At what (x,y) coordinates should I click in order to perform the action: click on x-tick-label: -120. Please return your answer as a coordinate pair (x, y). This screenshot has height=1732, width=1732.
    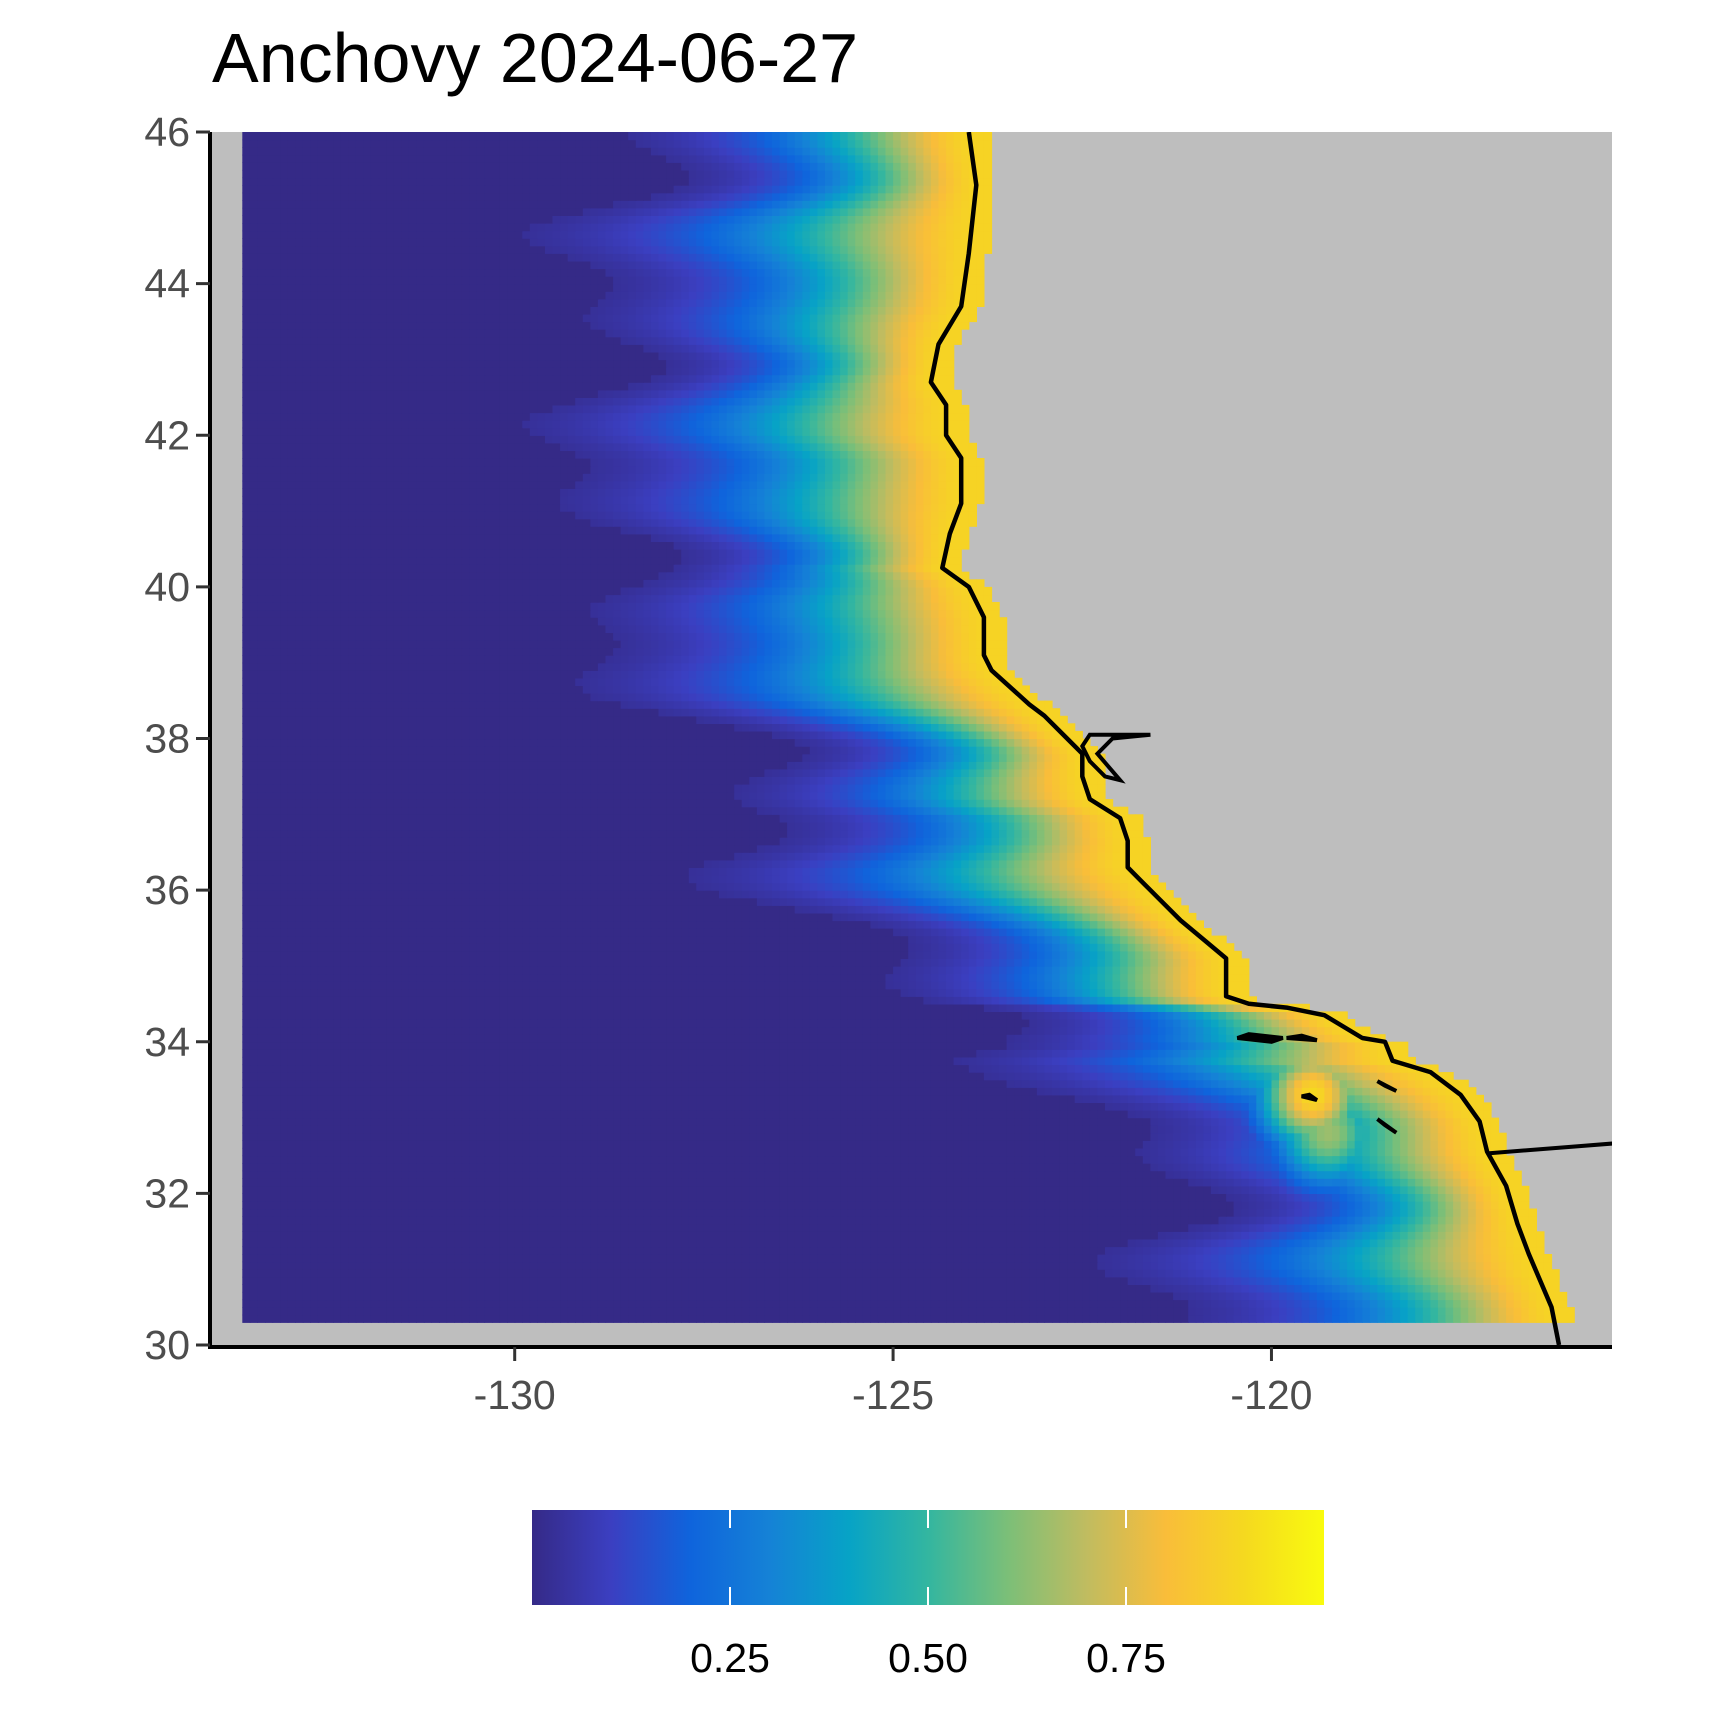
    Looking at the image, I should click on (1271, 1395).